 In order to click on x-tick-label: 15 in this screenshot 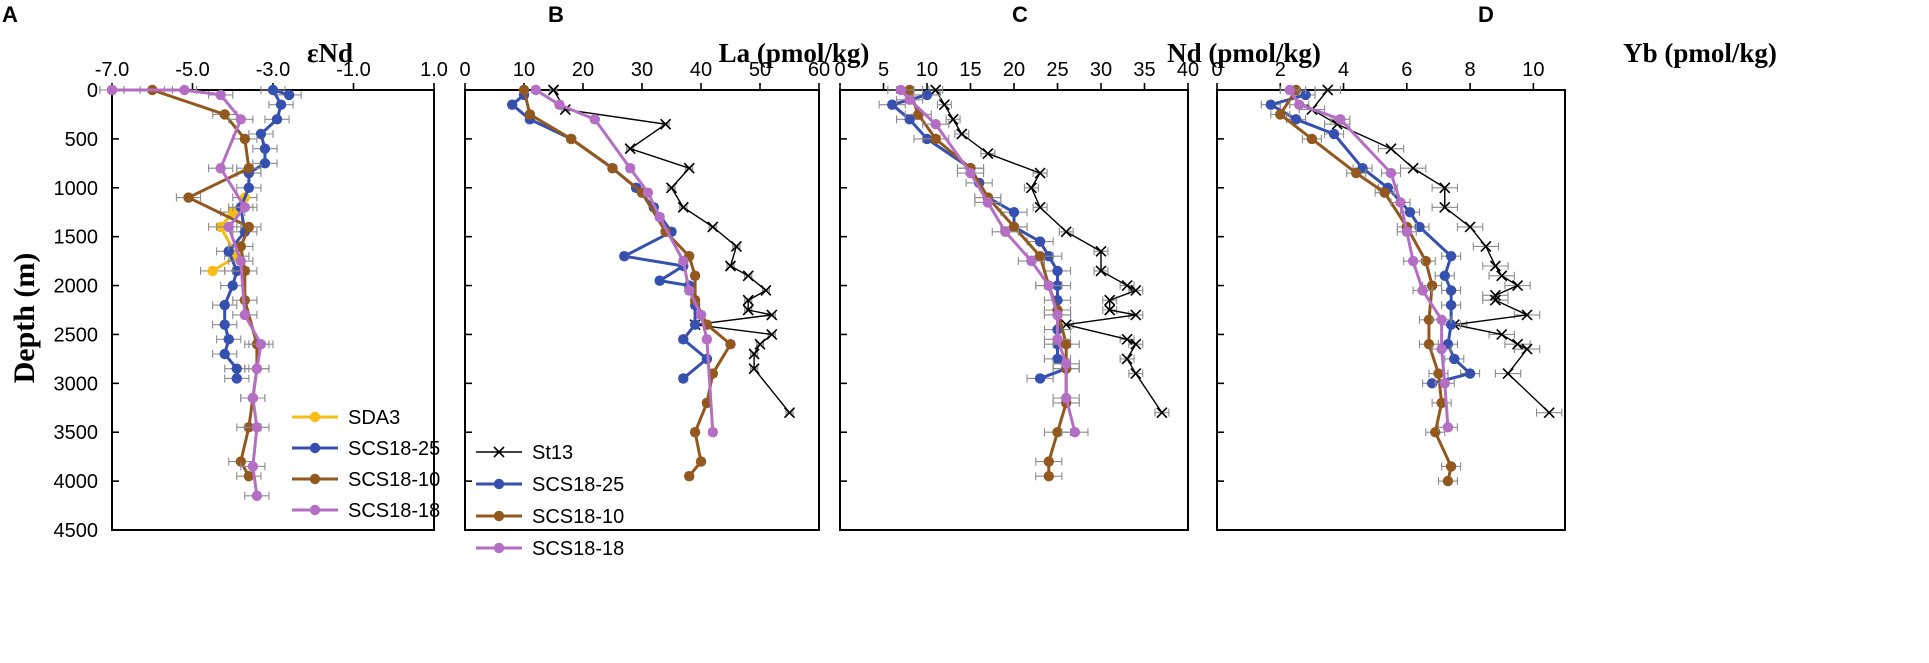, I will do `click(970, 70)`.